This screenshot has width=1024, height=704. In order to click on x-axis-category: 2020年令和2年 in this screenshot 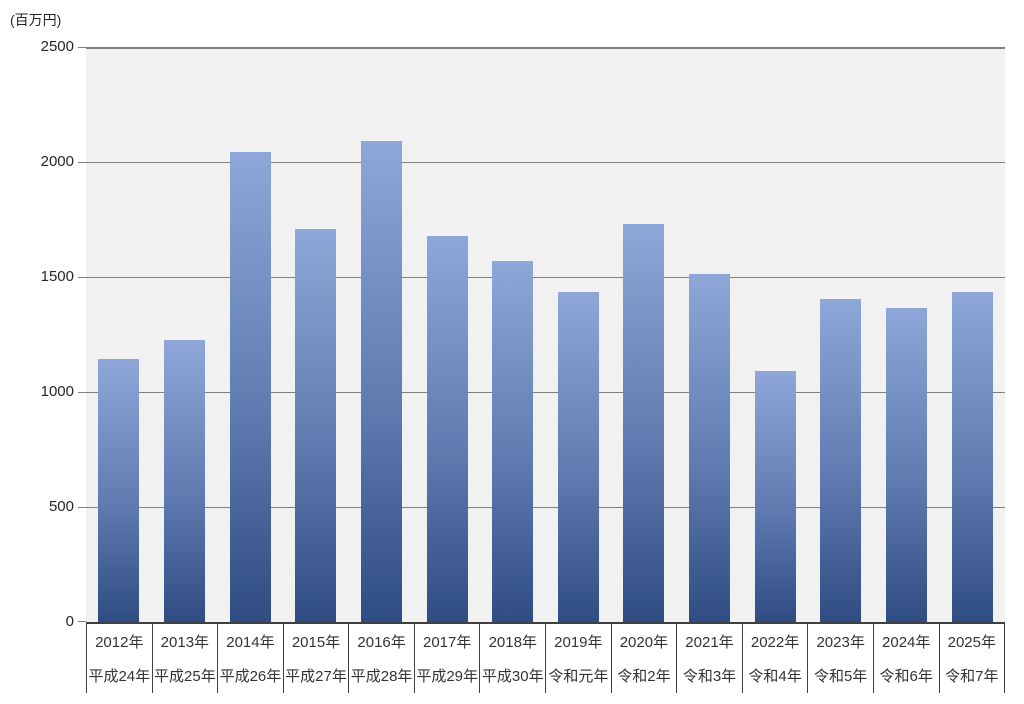, I will do `click(643, 658)`.